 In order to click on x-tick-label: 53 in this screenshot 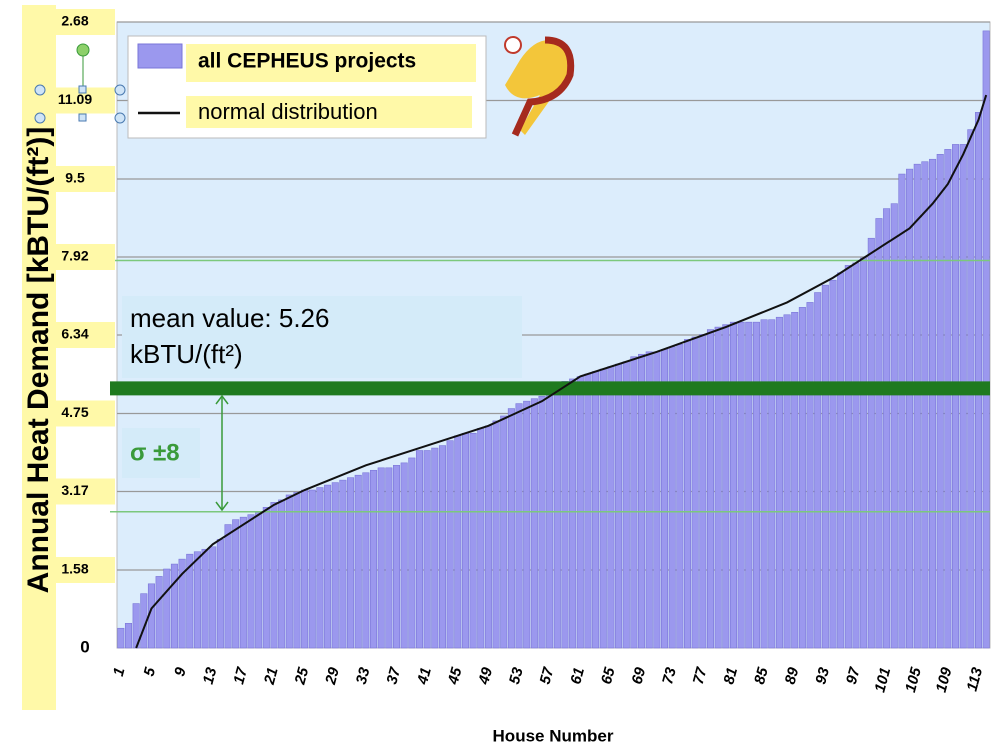, I will do `click(516, 675)`.